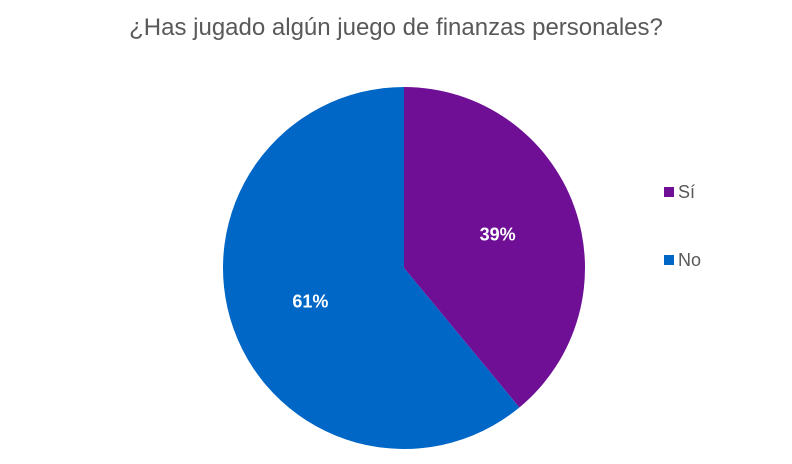 This screenshot has height=464, width=792. I want to click on legend-item-no: No, so click(682, 260).